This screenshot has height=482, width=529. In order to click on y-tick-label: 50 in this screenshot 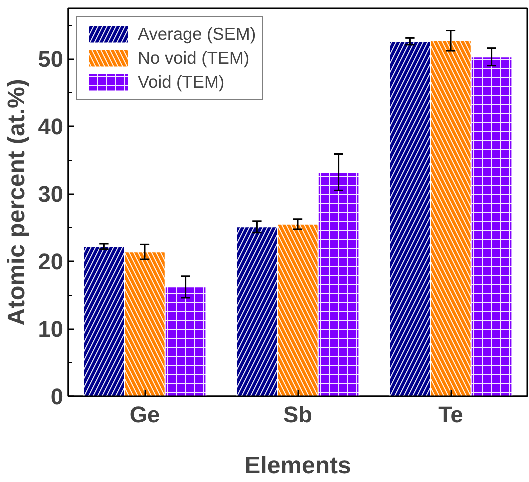, I will do `click(51, 59)`.